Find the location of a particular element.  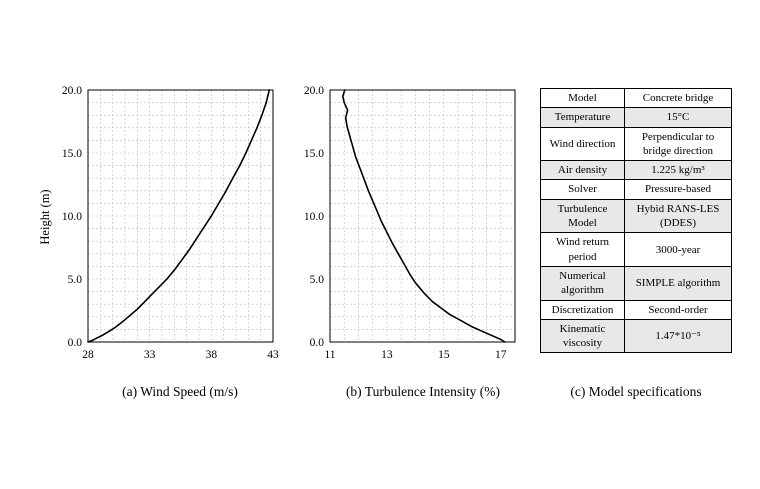

spec-value-cell: 15°C is located at coordinates (678, 117).